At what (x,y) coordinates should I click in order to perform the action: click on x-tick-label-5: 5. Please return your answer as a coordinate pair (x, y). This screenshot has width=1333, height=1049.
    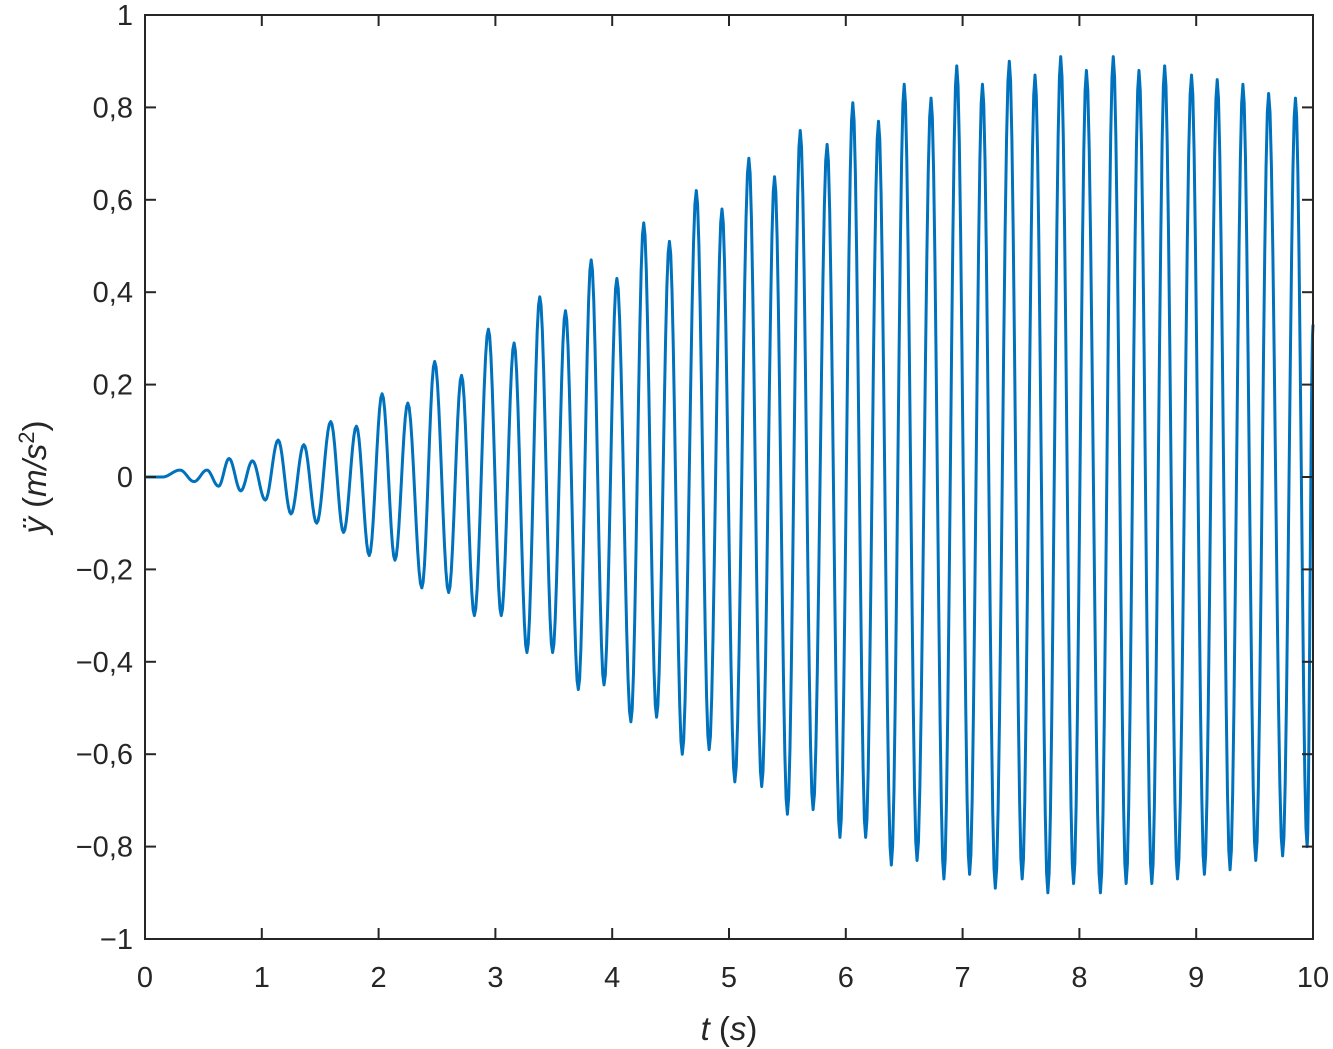
    Looking at the image, I should click on (729, 978).